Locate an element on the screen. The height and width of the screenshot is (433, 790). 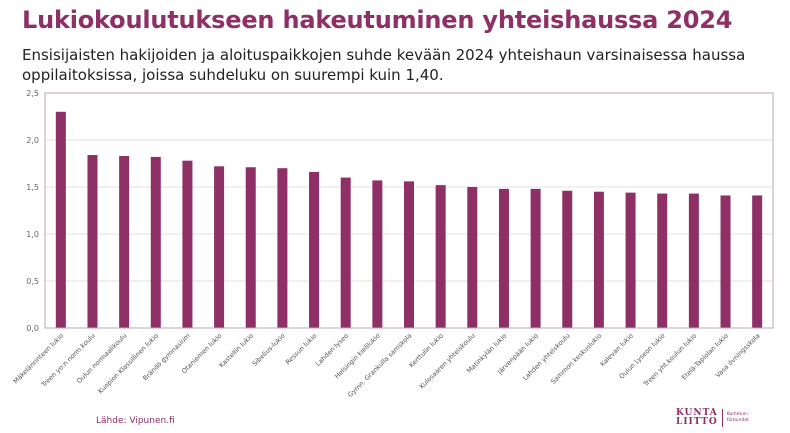
logo-subtext: Kommun- förbundet is located at coordinates (738, 418).